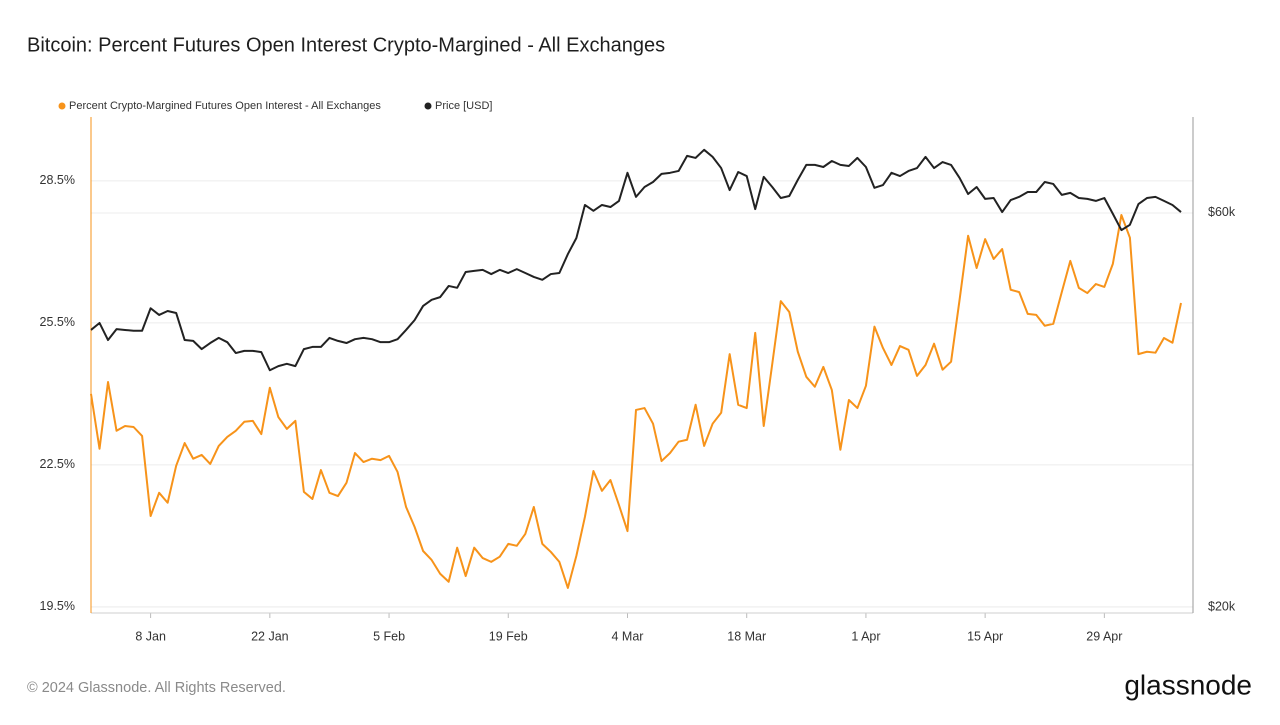 This screenshot has width=1280, height=725. I want to click on y2-tick-label: $20k, so click(1222, 606).